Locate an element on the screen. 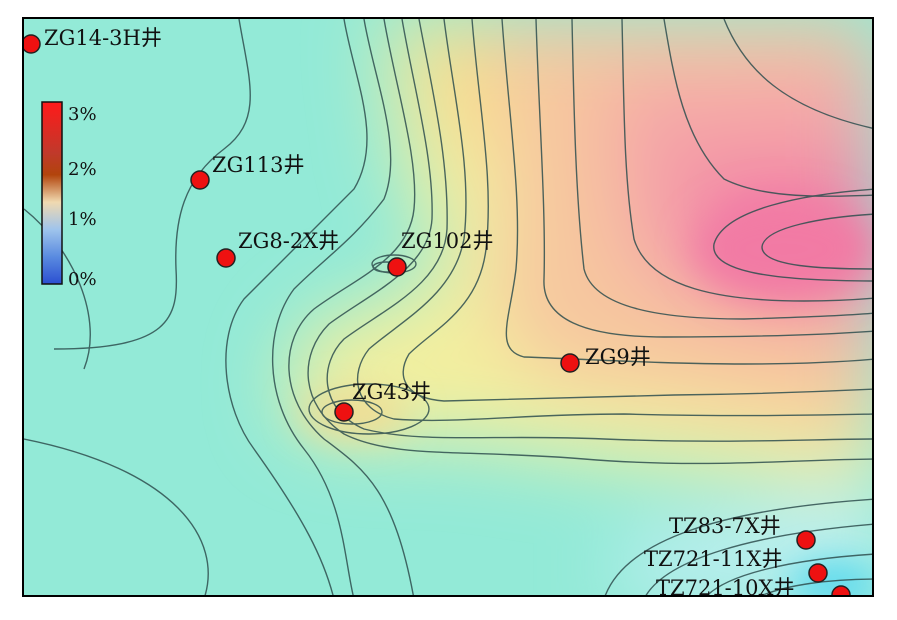 The image size is (897, 620). legend-tick-label: 1% is located at coordinates (82, 219).